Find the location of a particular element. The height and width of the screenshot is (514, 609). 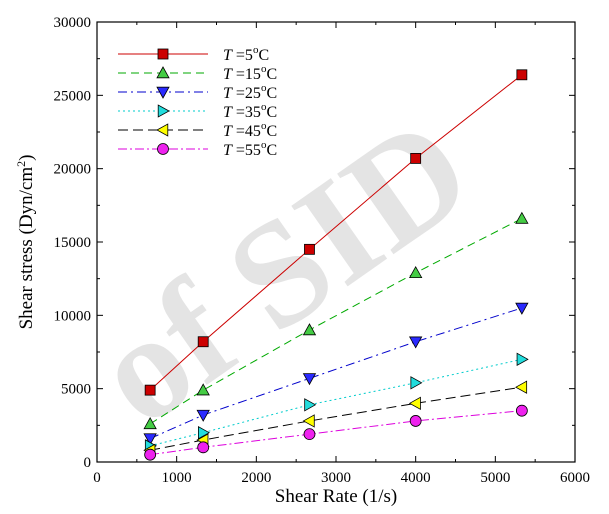

series-line-35c is located at coordinates (336, 402).